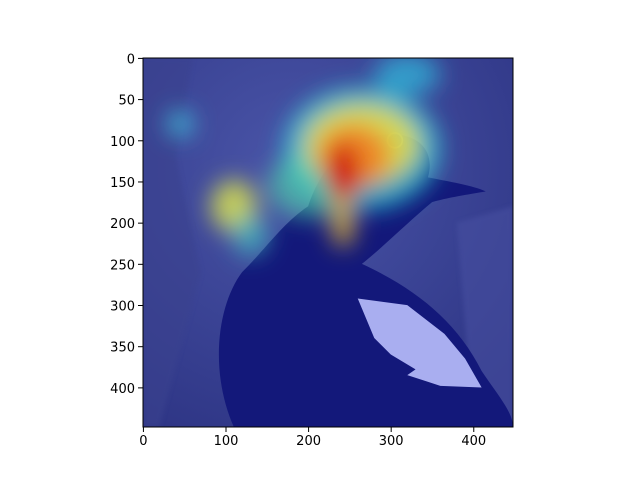 The width and height of the screenshot is (640, 480). Describe the element at coordinates (143, 441) in the screenshot. I see `x-tick-label: 0` at that location.